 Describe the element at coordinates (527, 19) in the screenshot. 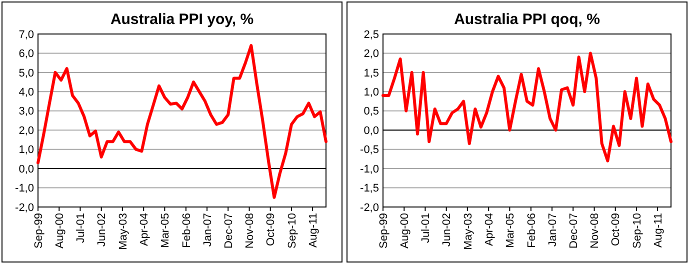

I see `chart-title: Australia PPI qoq, %` at that location.